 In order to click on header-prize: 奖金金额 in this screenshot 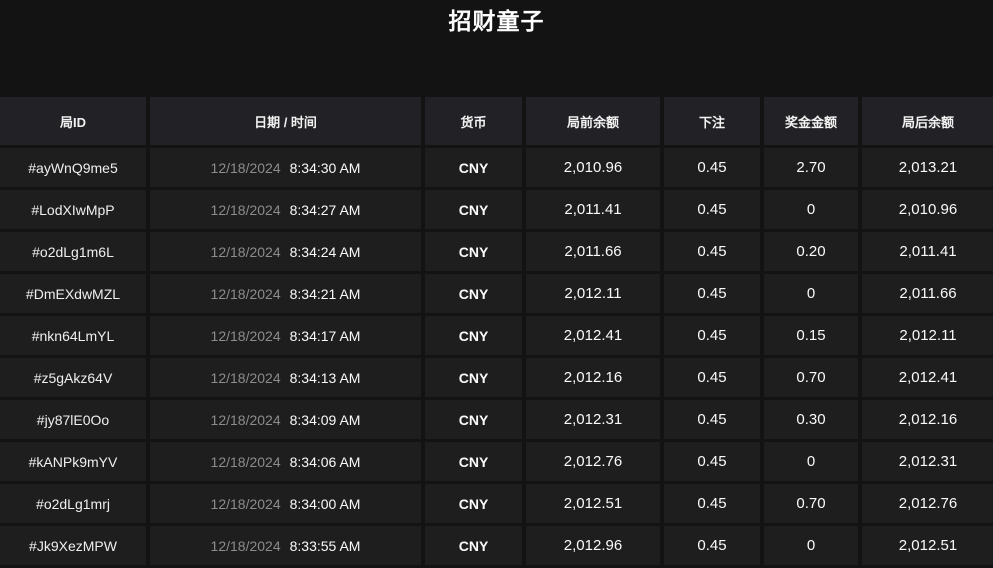, I will do `click(811, 121)`.